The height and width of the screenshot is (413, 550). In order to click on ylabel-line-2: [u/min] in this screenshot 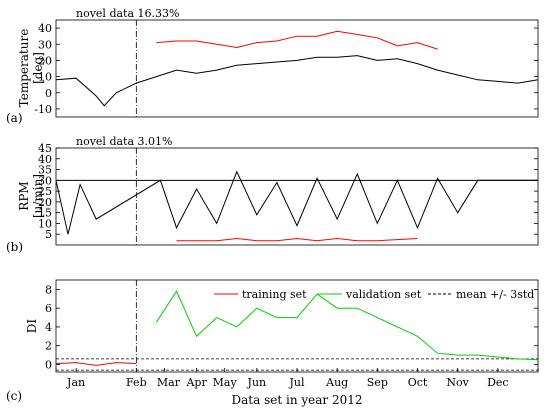, I will do `click(38, 196)`.